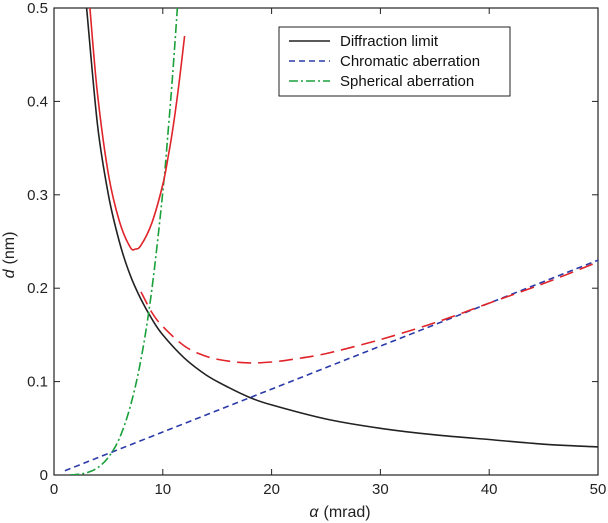 Image resolution: width=608 pixels, height=523 pixels. I want to click on x-tick-label: 50, so click(598, 489).